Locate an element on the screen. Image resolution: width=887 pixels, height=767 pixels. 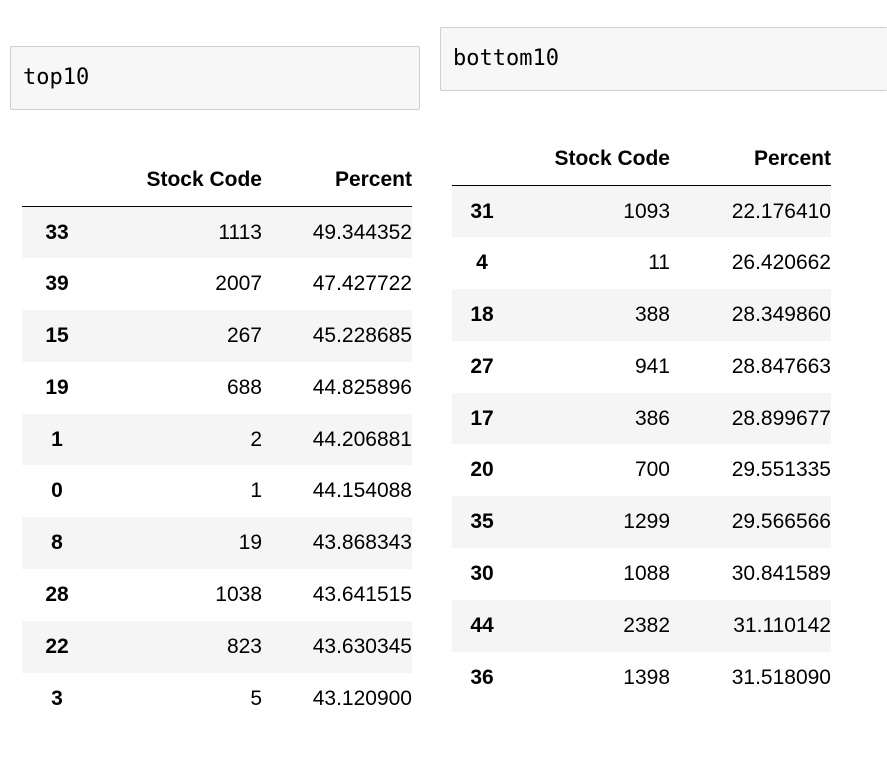
table-row: 20 700 29.551335 is located at coordinates (641, 470).